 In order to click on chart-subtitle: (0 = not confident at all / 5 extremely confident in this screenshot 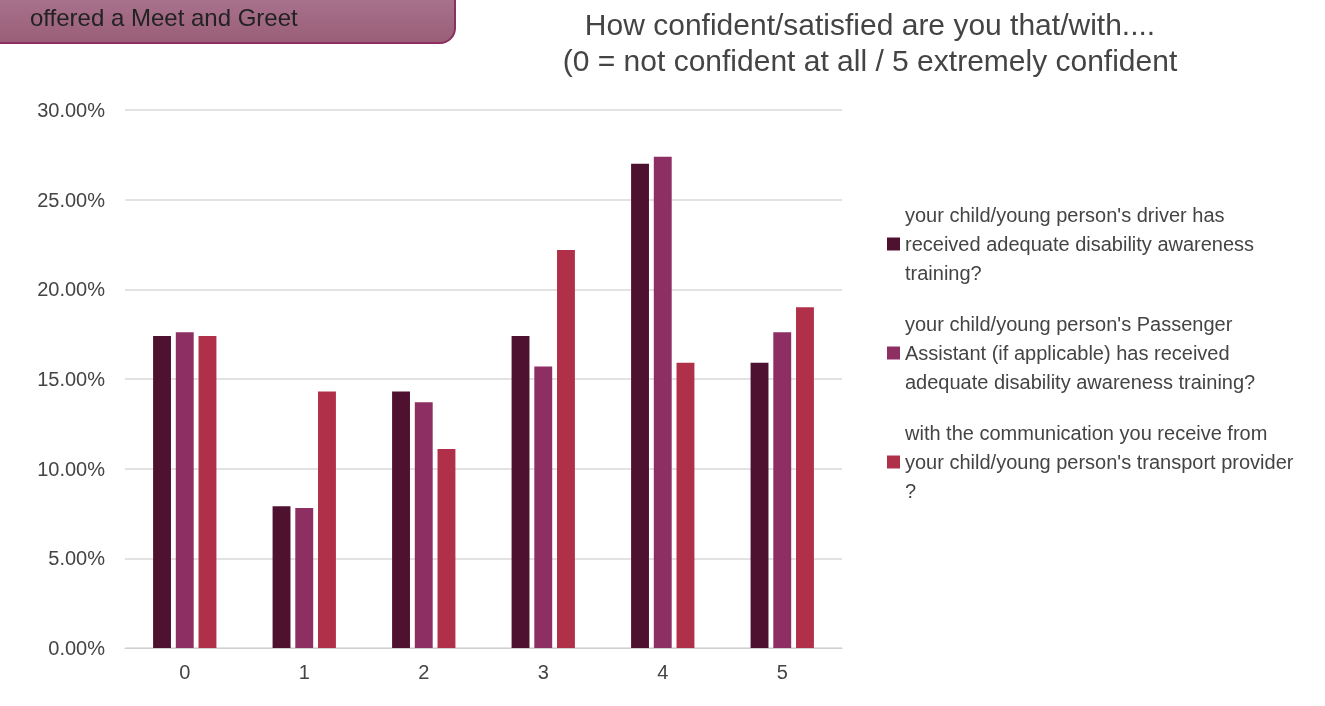, I will do `click(870, 60)`.